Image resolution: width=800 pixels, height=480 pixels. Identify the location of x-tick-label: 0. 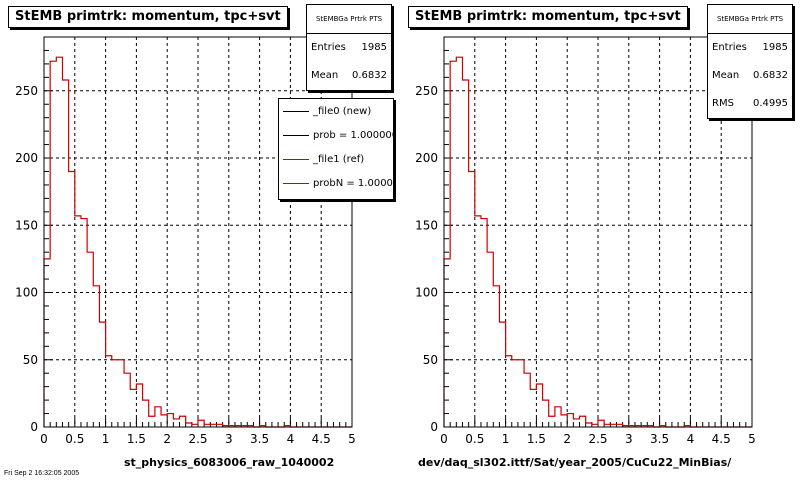
(444, 439).